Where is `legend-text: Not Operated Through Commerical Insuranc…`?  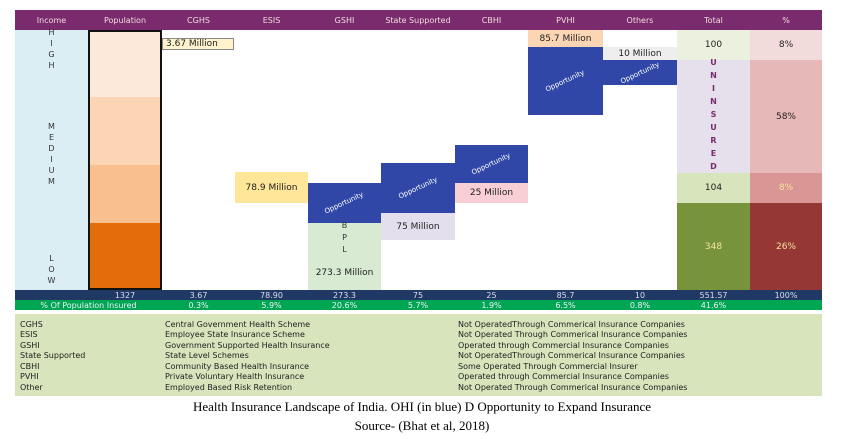 legend-text: Not Operated Through Commerical Insuranc… is located at coordinates (573, 334).